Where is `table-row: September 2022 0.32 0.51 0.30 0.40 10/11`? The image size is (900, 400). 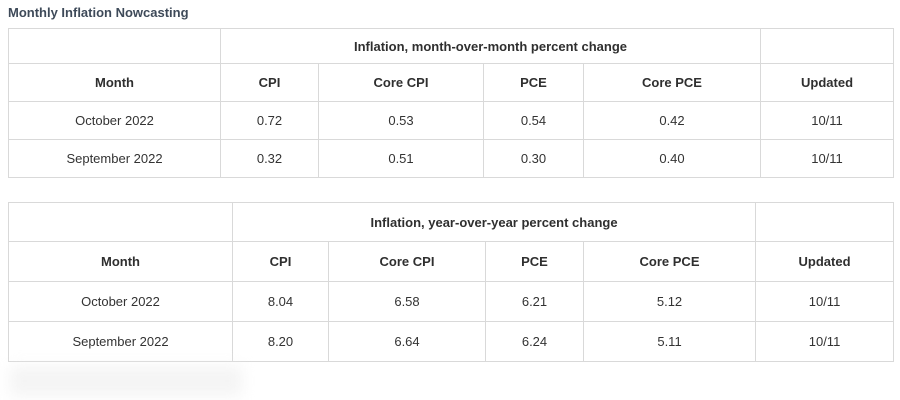
table-row: September 2022 0.32 0.51 0.30 0.40 10/11 is located at coordinates (451, 158).